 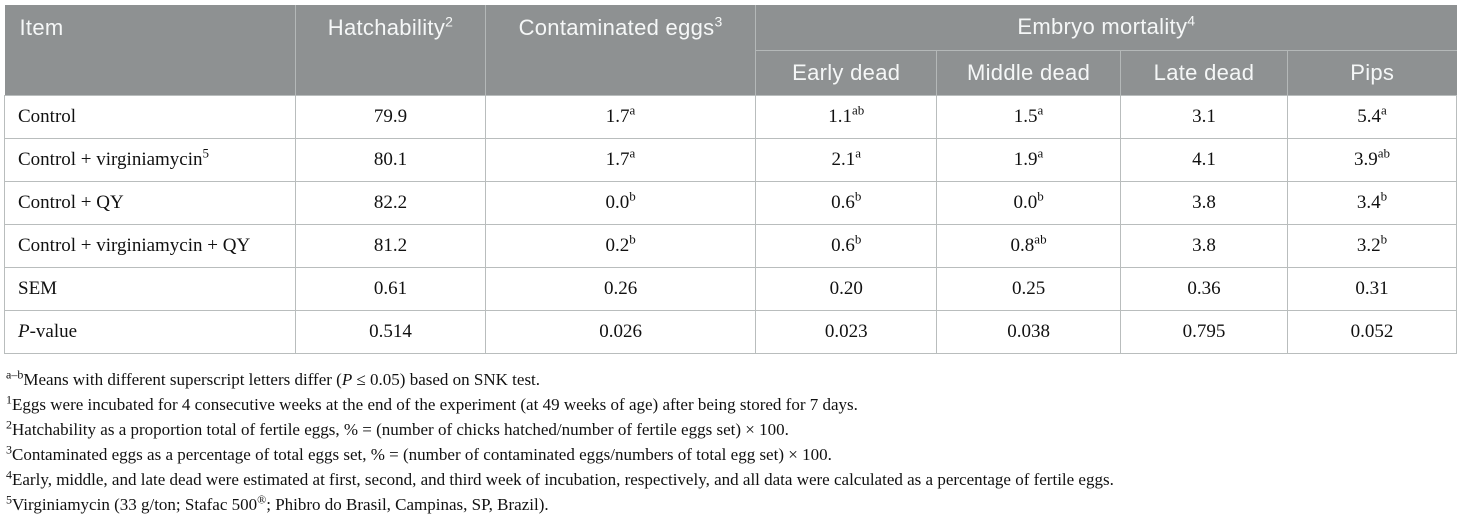 What do you see at coordinates (206, 153) in the screenshot?
I see `footnote-marker: 5` at bounding box center [206, 153].